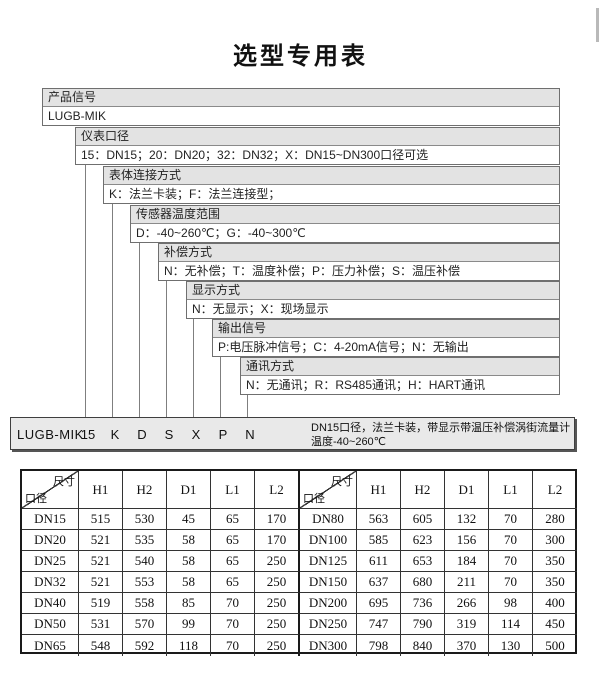 Image resolution: width=601 pixels, height=674 pixels. I want to click on value-cell: 790, so click(423, 624).